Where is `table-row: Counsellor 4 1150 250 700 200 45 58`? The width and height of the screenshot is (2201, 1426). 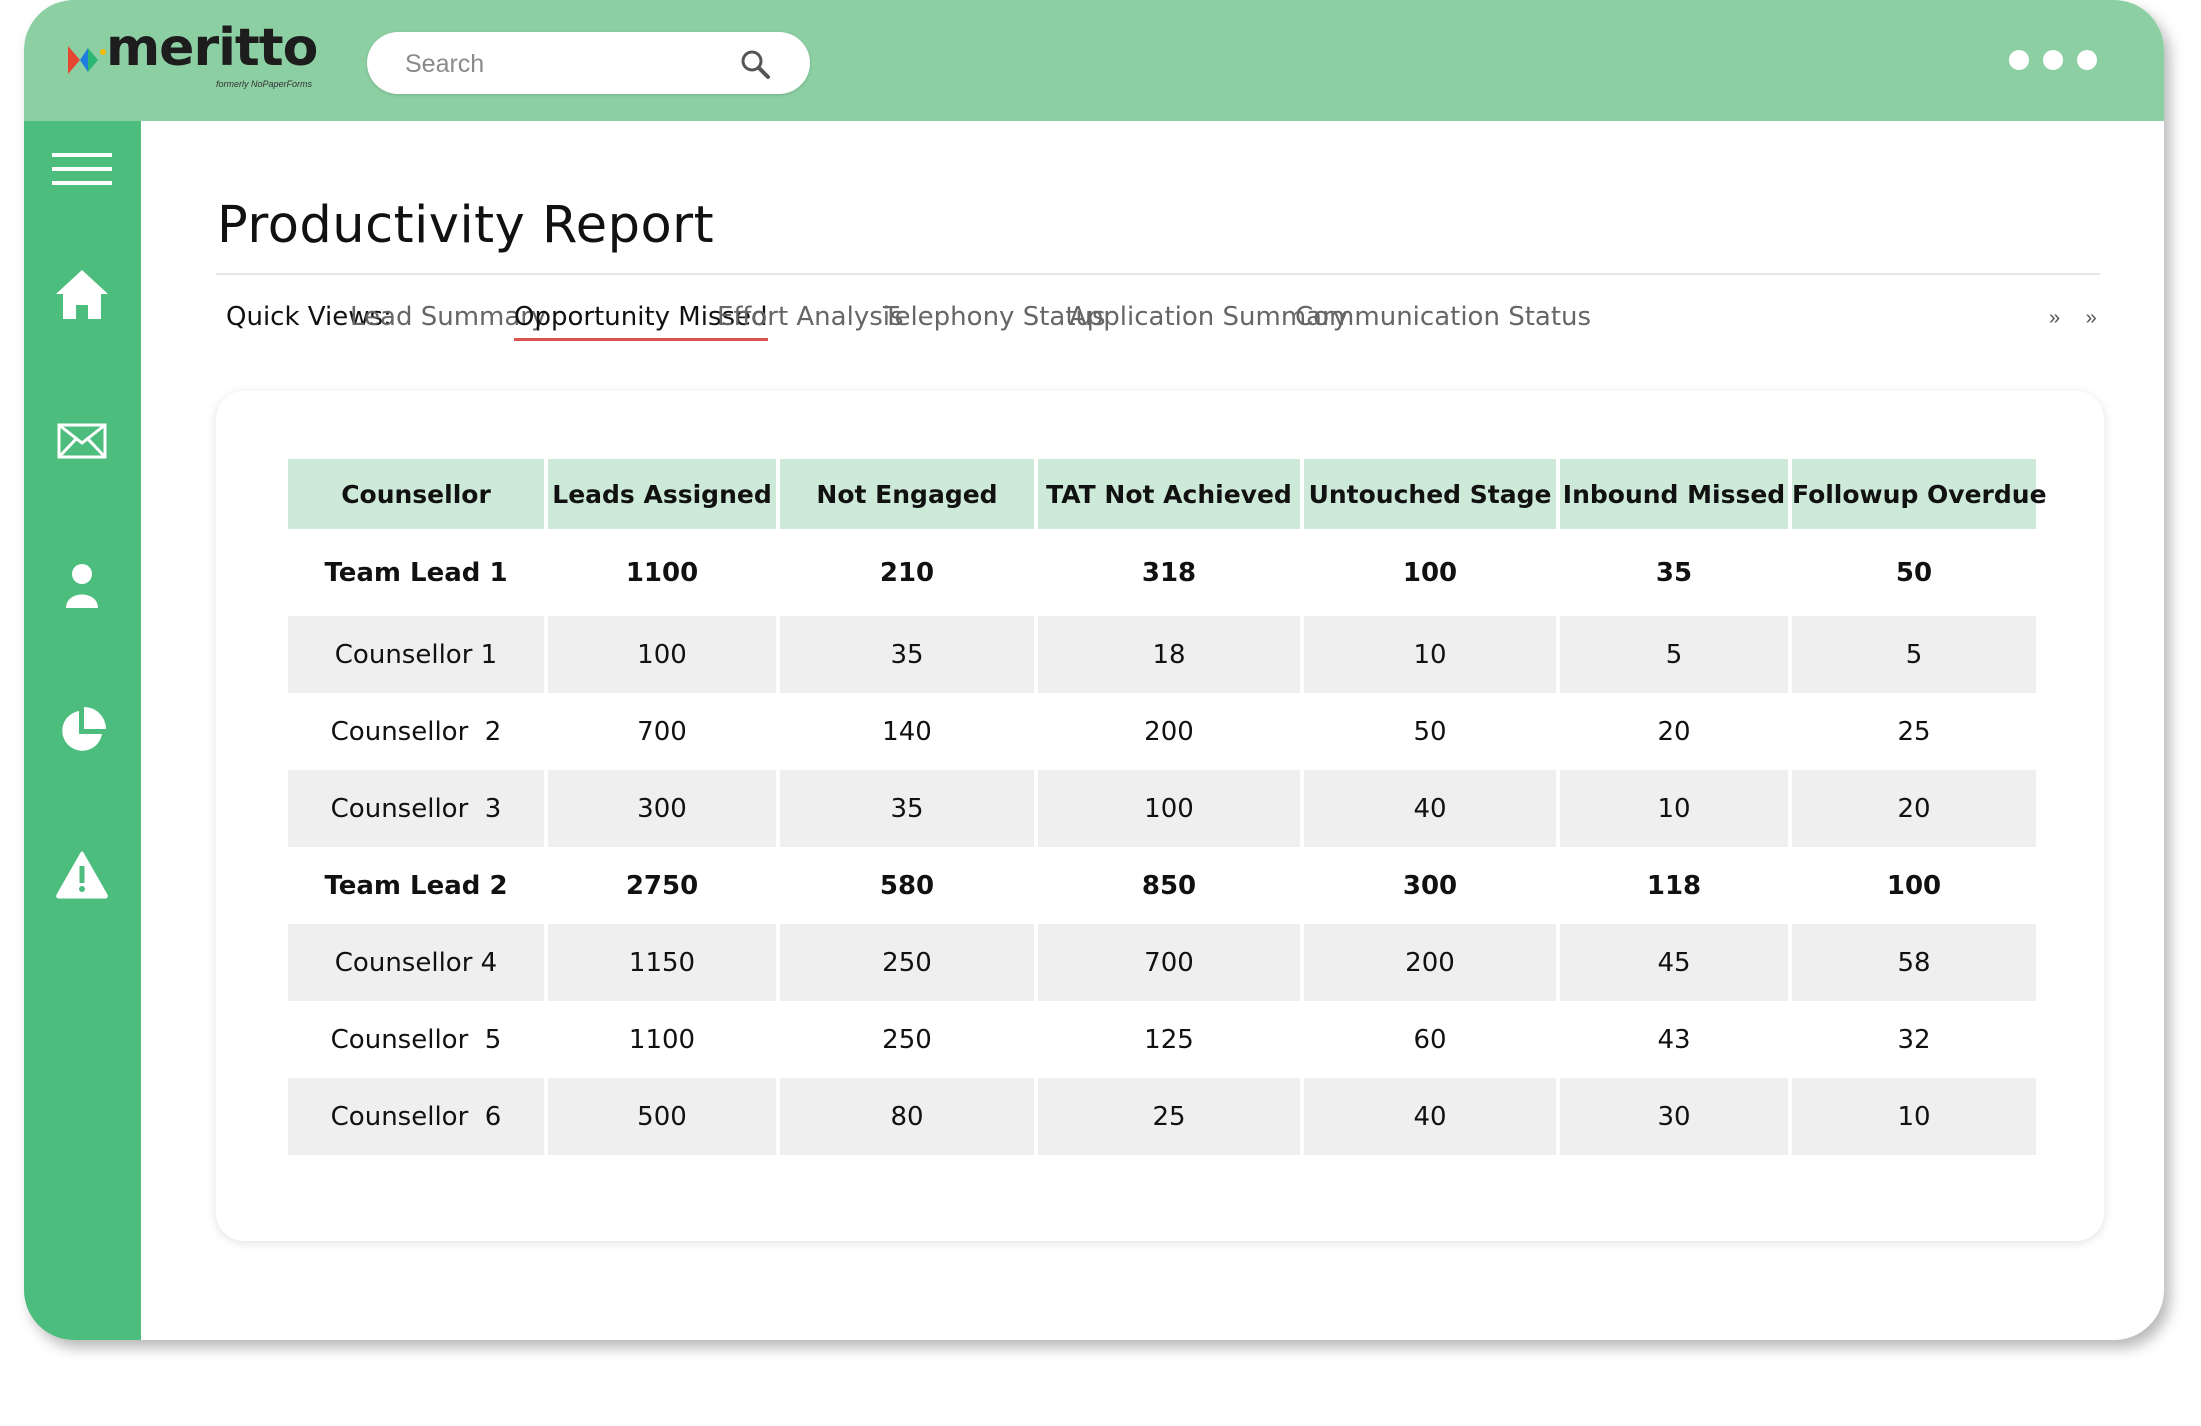 table-row: Counsellor 4 1150 250 700 200 45 58 is located at coordinates (1162, 962).